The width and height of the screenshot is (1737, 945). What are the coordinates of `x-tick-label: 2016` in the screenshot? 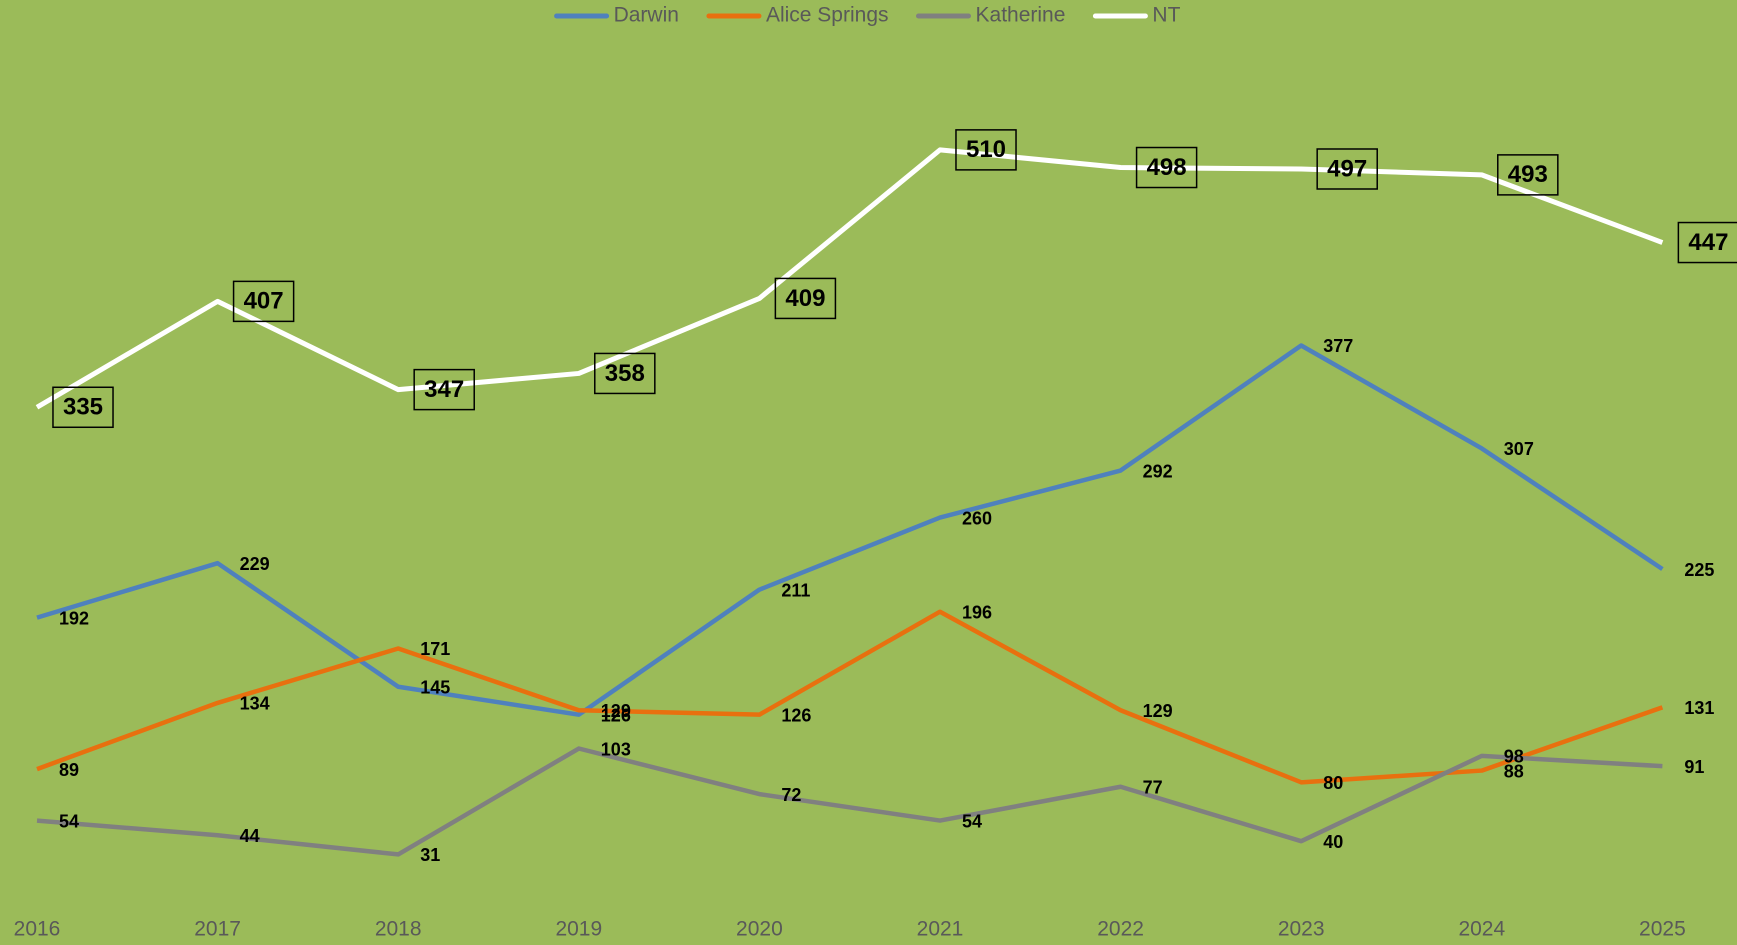 It's located at (37, 929).